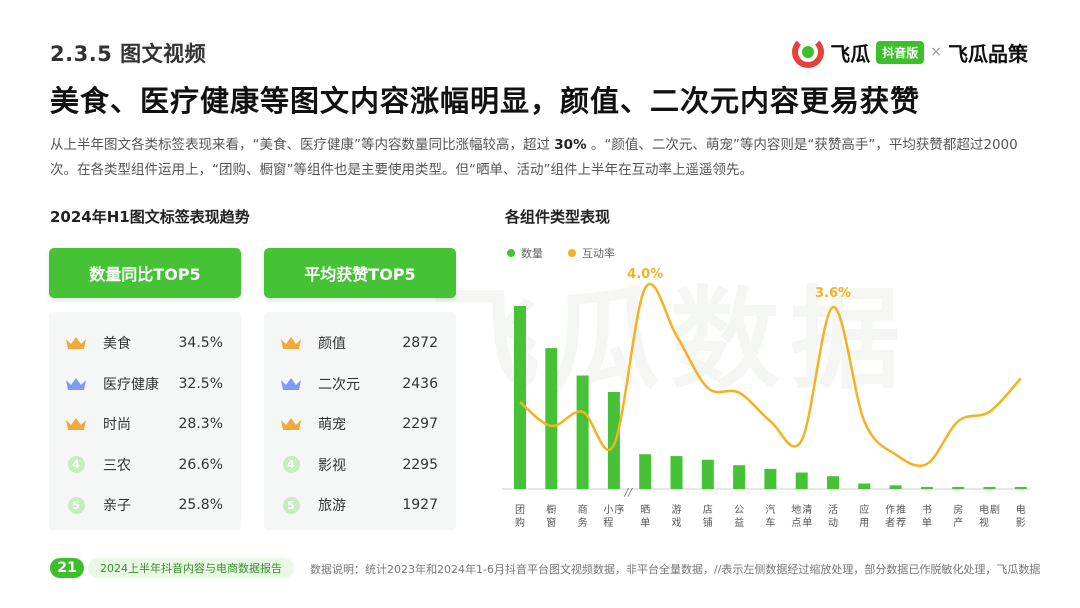  I want to click on row-value: 32.5%, so click(200, 383).